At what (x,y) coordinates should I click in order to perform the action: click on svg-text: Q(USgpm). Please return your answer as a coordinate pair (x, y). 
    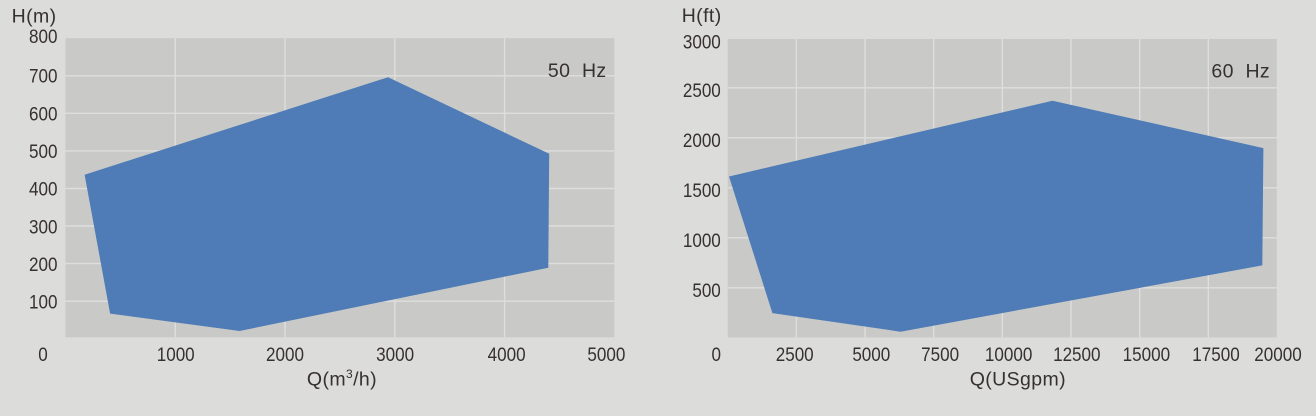
    Looking at the image, I should click on (1018, 380).